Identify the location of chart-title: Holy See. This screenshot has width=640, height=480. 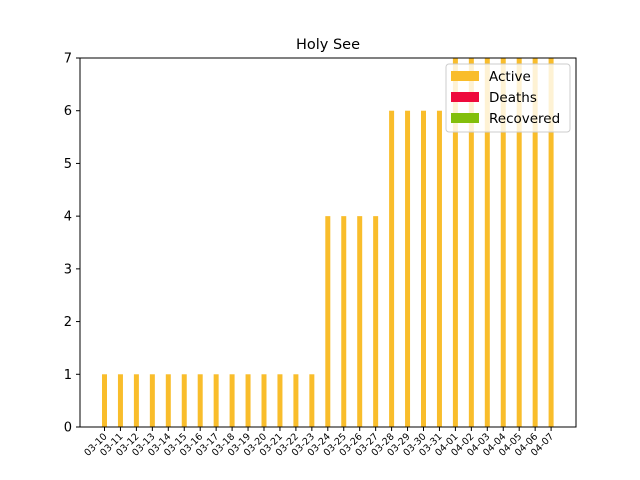
(328, 45).